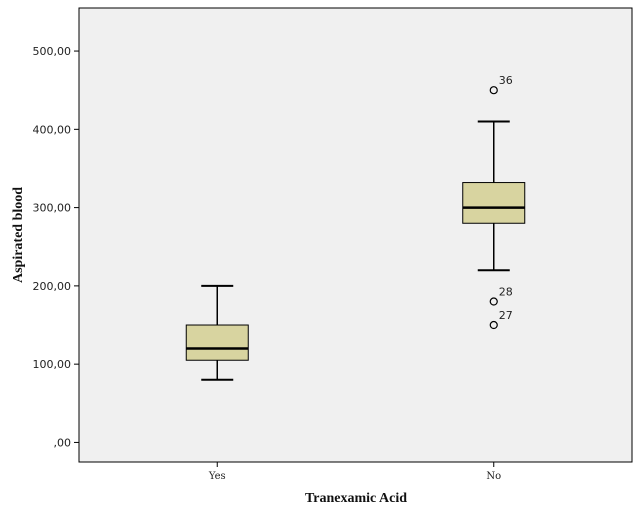  I want to click on box-group, so click(217, 332).